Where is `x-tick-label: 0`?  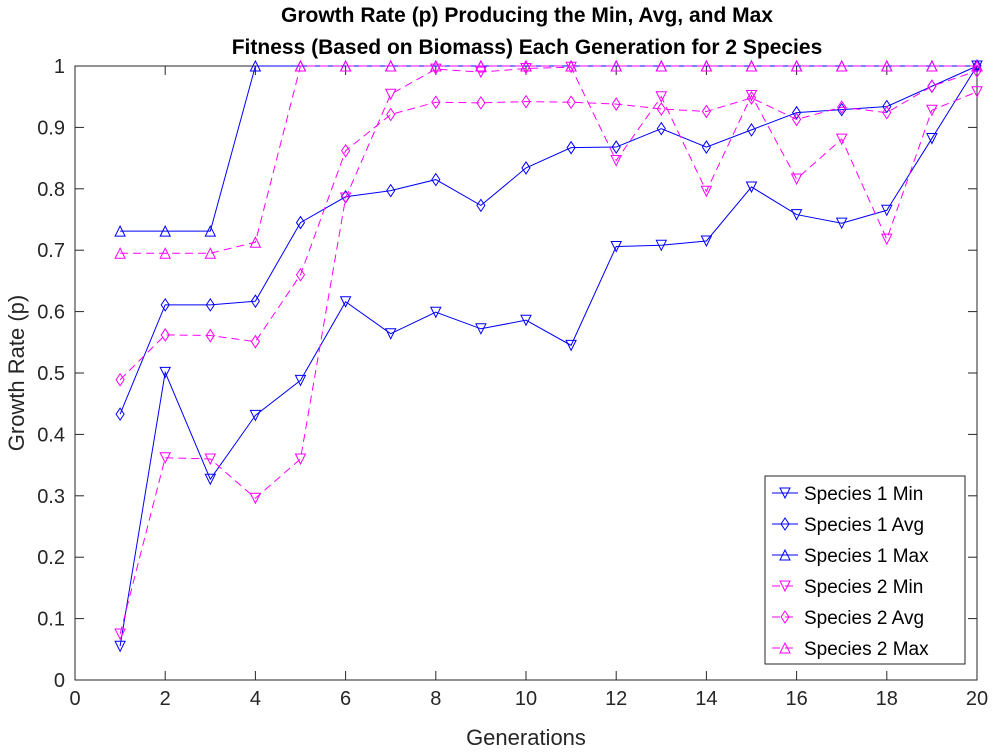 x-tick-label: 0 is located at coordinates (74, 699).